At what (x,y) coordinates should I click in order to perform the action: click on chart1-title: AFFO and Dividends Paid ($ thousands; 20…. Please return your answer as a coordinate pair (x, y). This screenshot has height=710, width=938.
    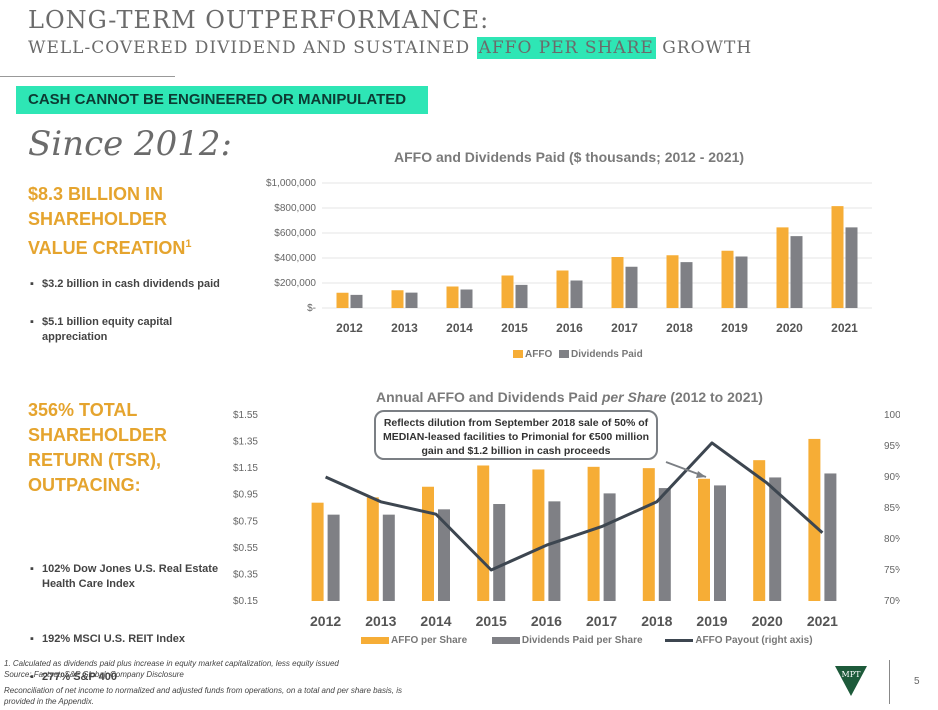
    Looking at the image, I should click on (569, 157).